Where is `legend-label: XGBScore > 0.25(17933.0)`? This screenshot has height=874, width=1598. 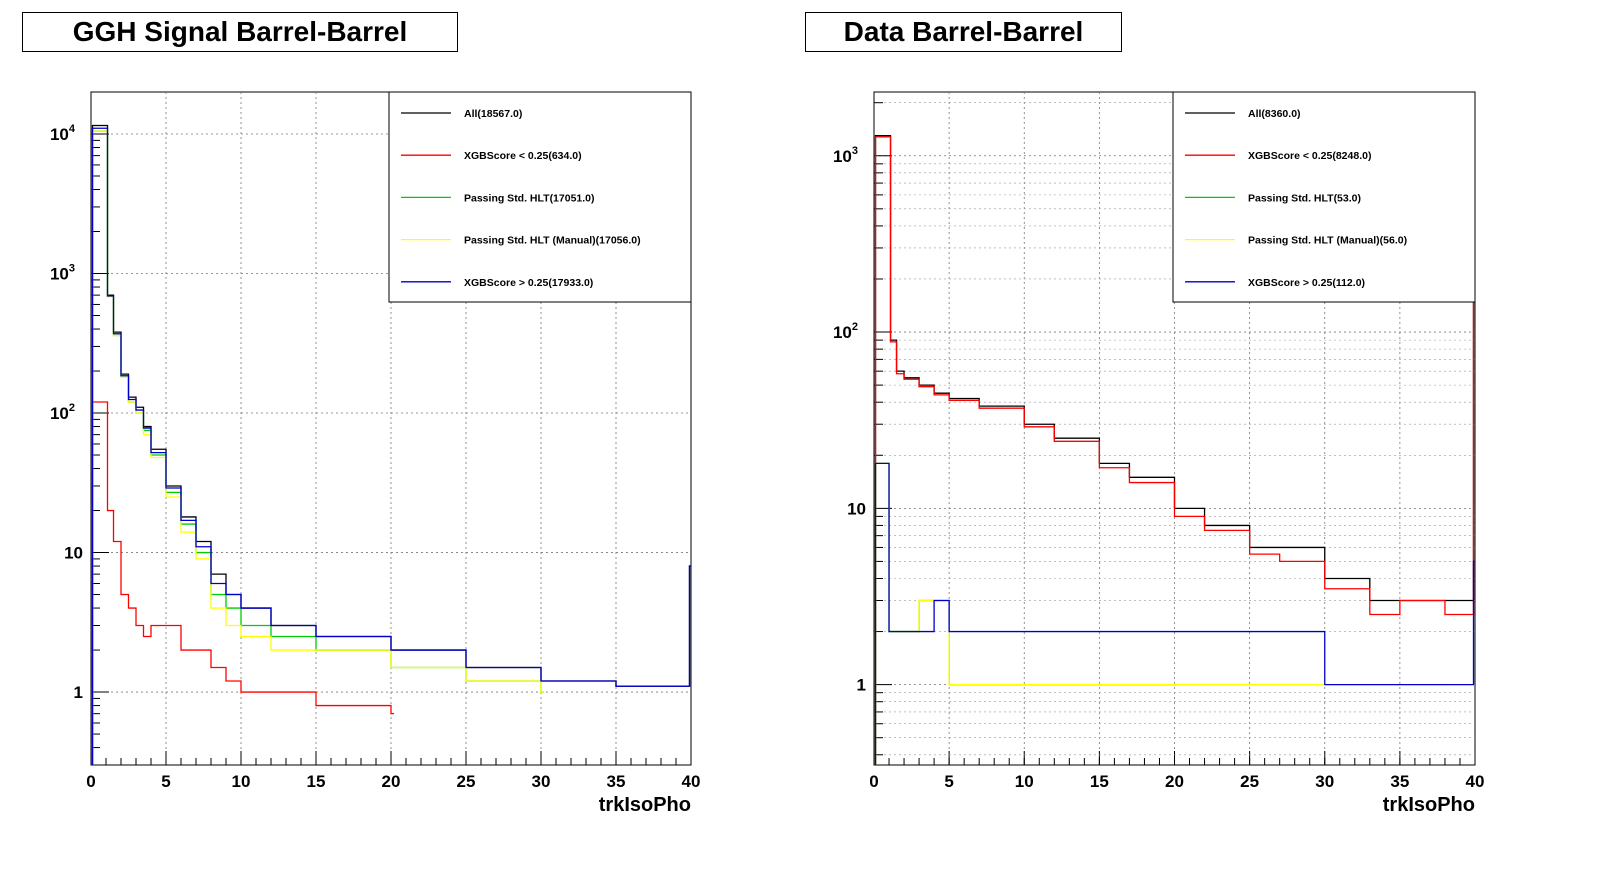
legend-label: XGBScore > 0.25(17933.0) is located at coordinates (528, 283).